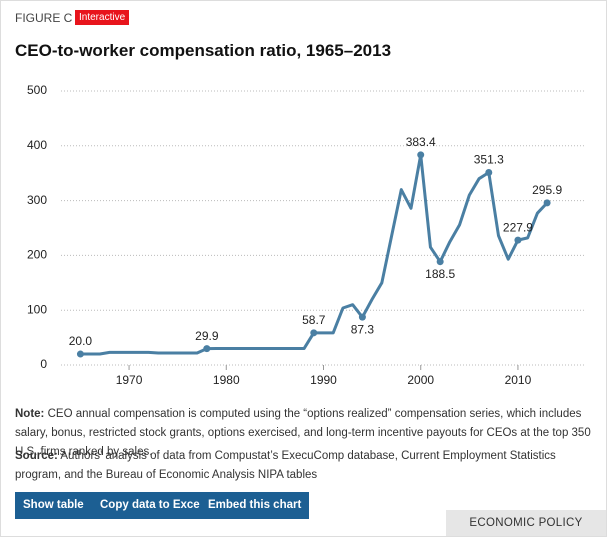 This screenshot has height=537, width=607. What do you see at coordinates (53, 505) in the screenshot?
I see `button: Show table` at bounding box center [53, 505].